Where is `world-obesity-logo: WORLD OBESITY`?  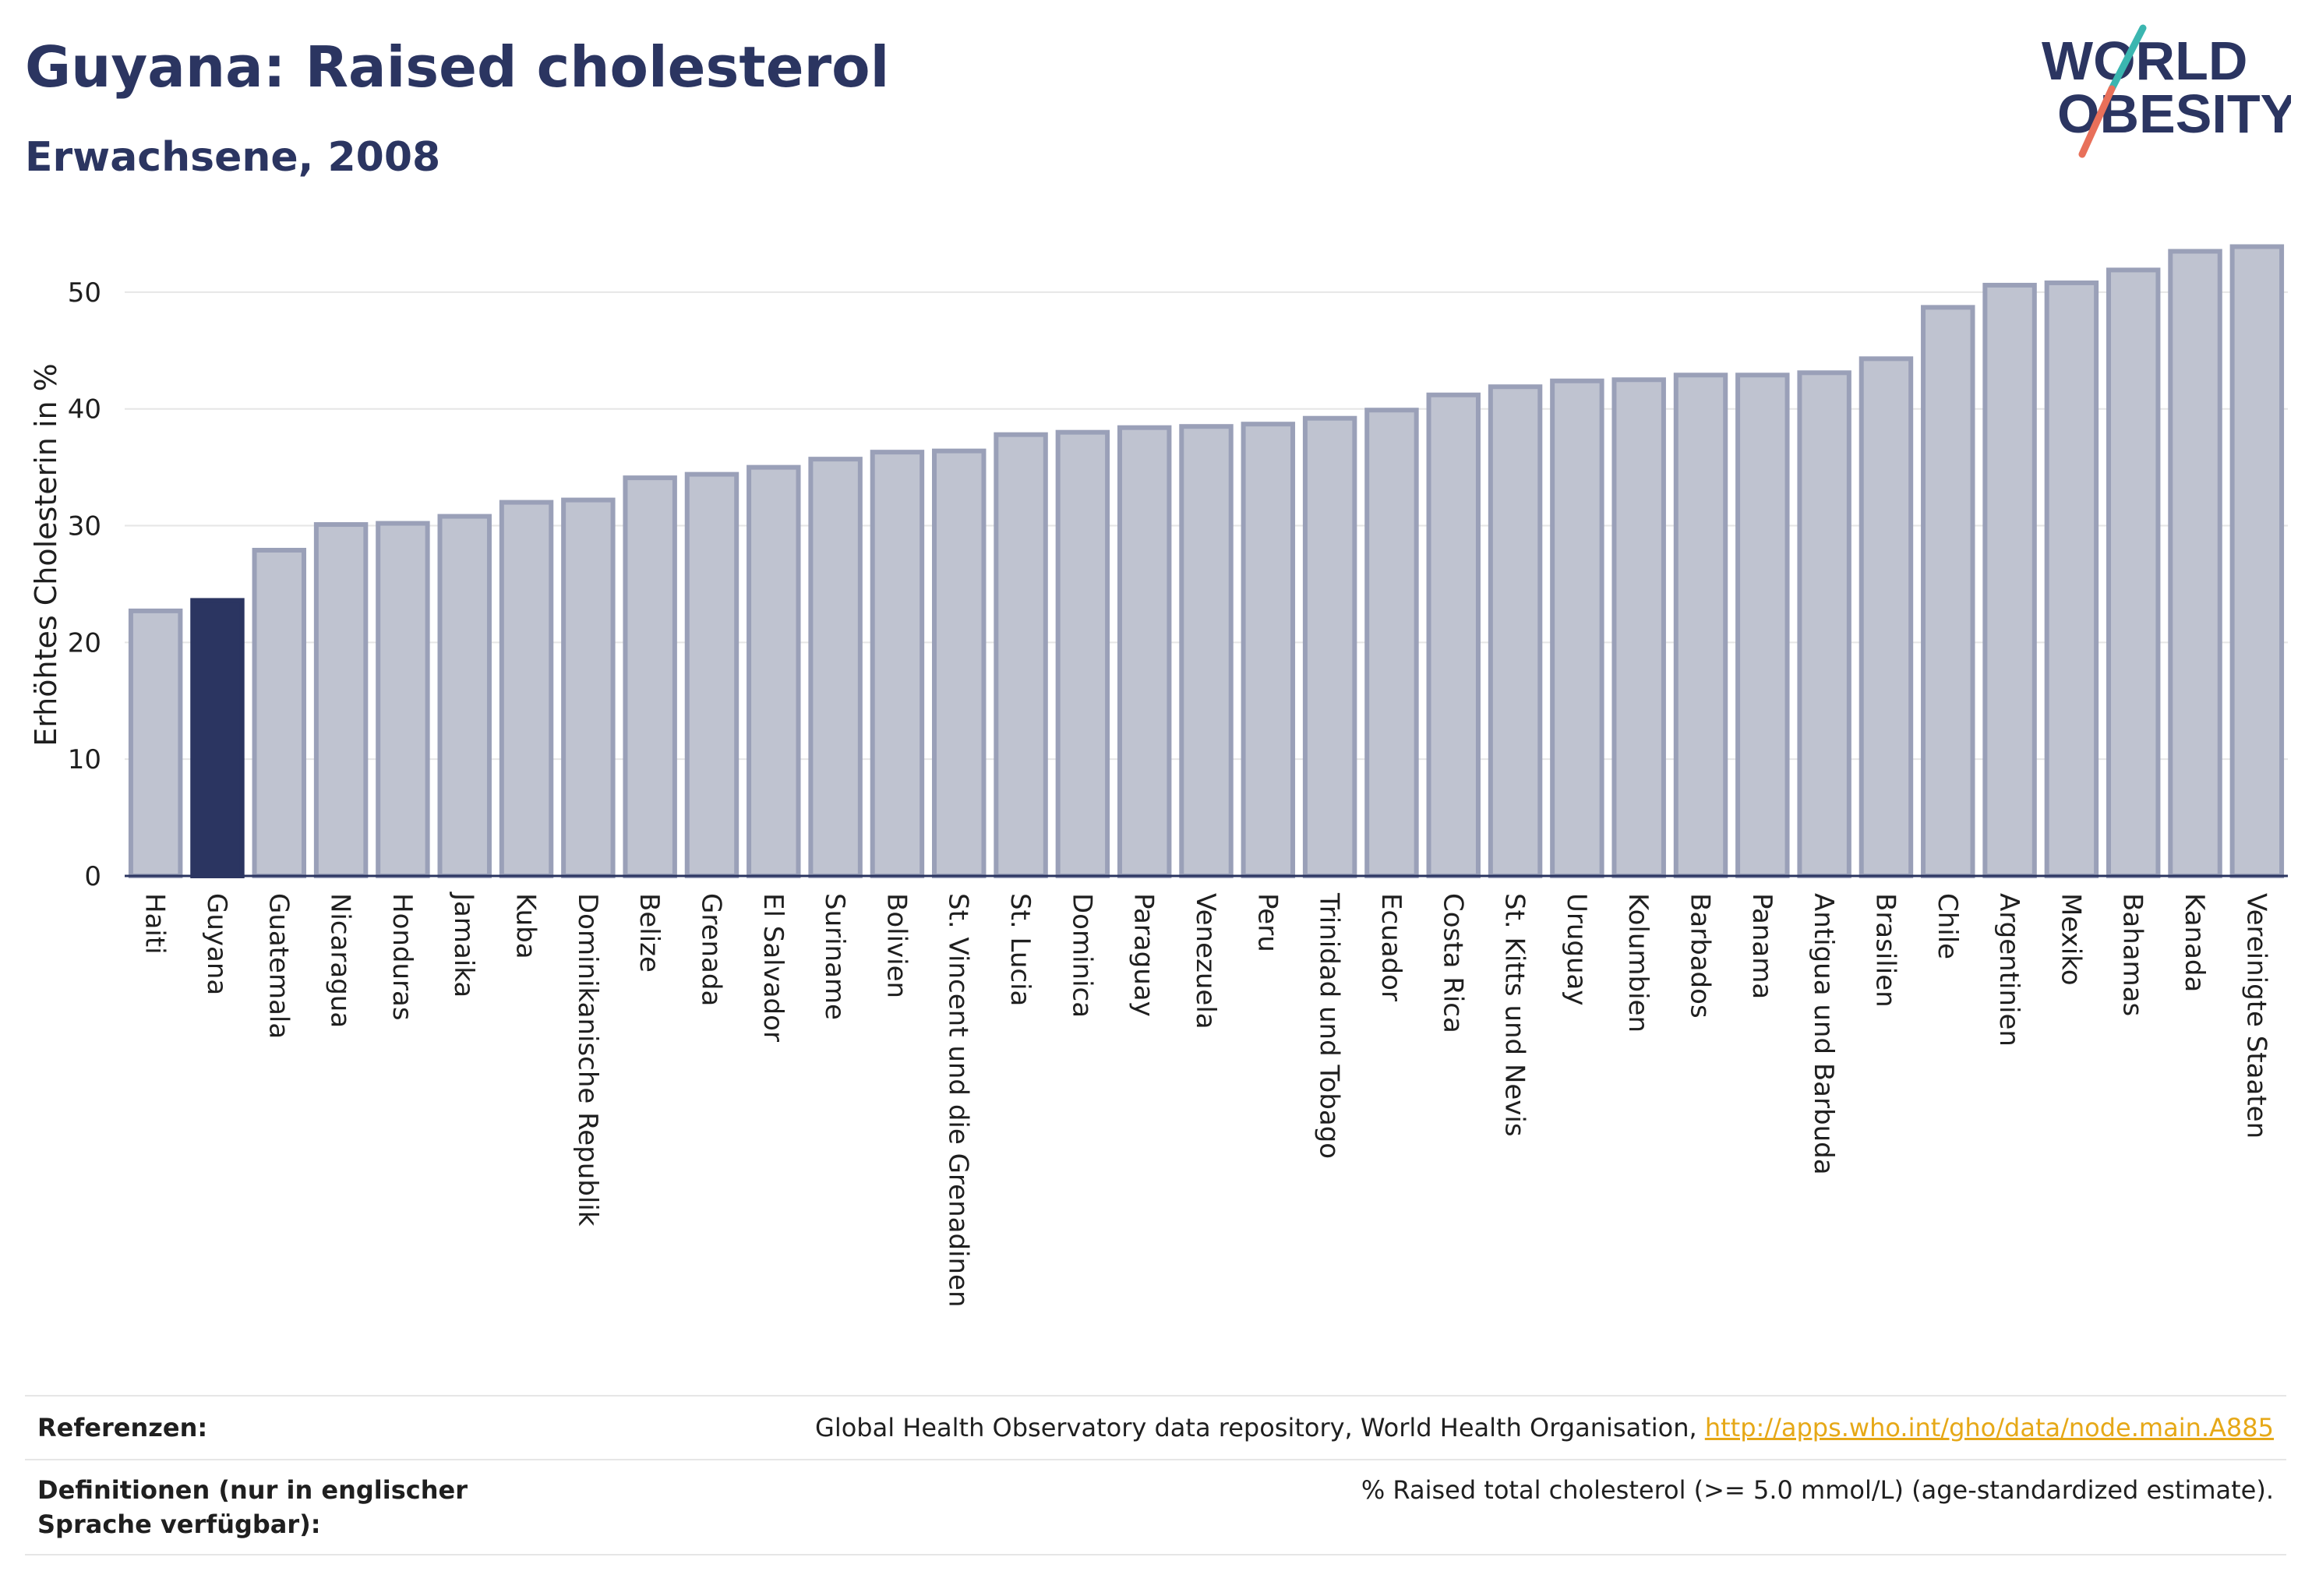 world-obesity-logo: WORLD OBESITY is located at coordinates (2166, 91).